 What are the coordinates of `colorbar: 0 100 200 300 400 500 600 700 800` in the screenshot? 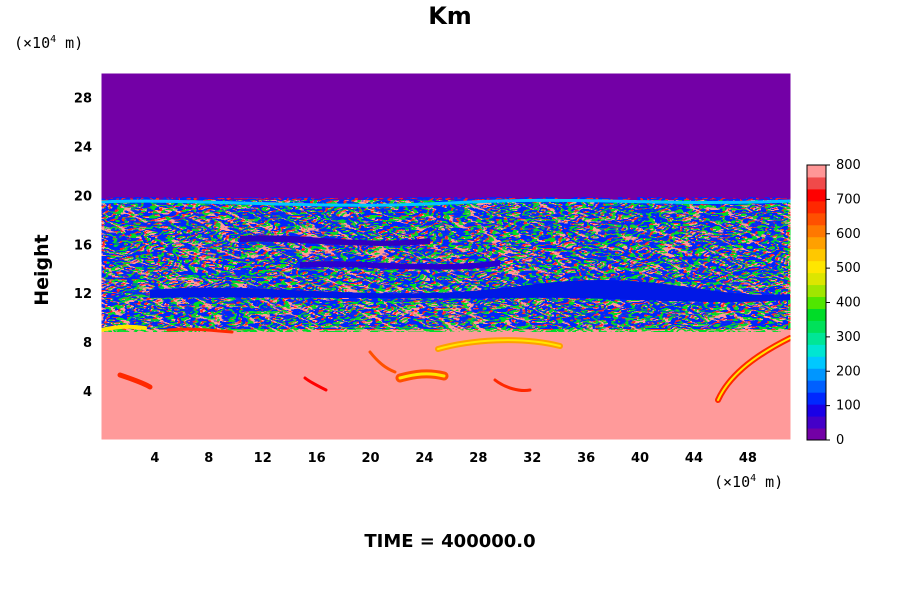 It's located at (833, 303).